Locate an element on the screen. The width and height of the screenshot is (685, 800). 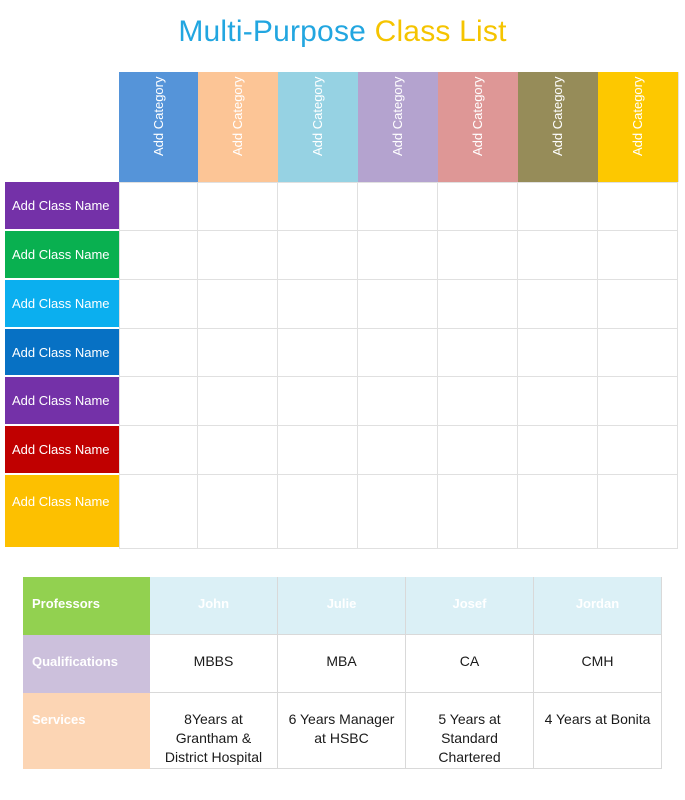
professor-name: Julie is located at coordinates (342, 606).